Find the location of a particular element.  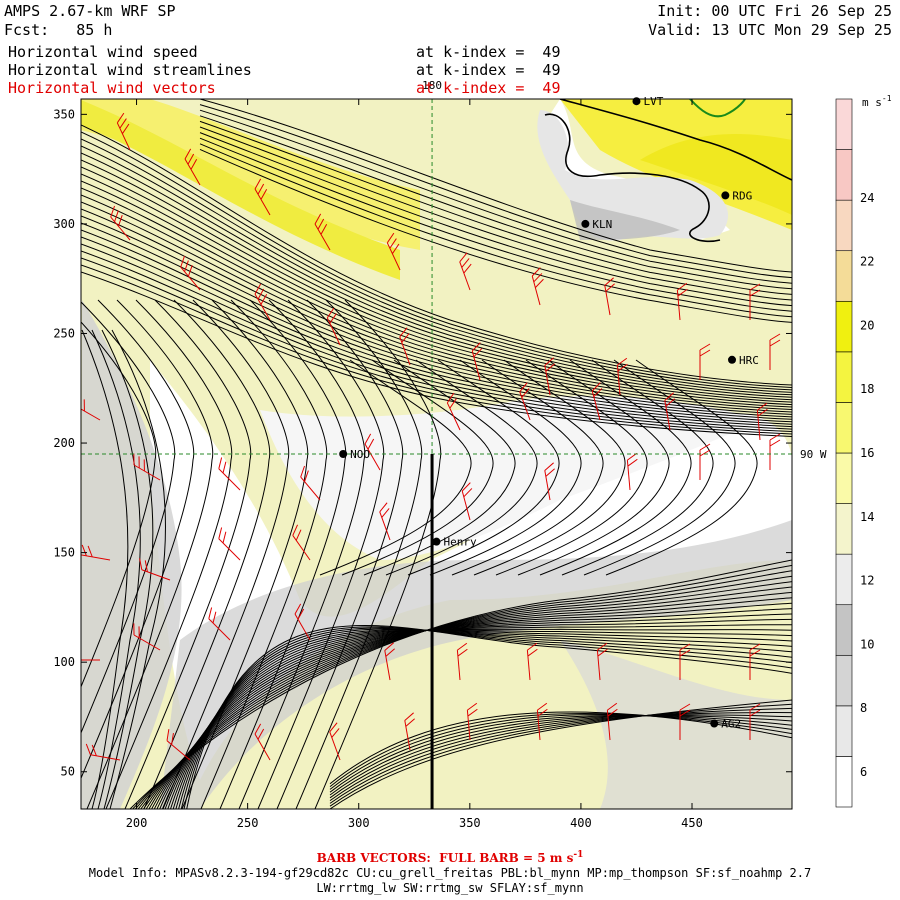

colorbar-label: 10 is located at coordinates (867, 644).